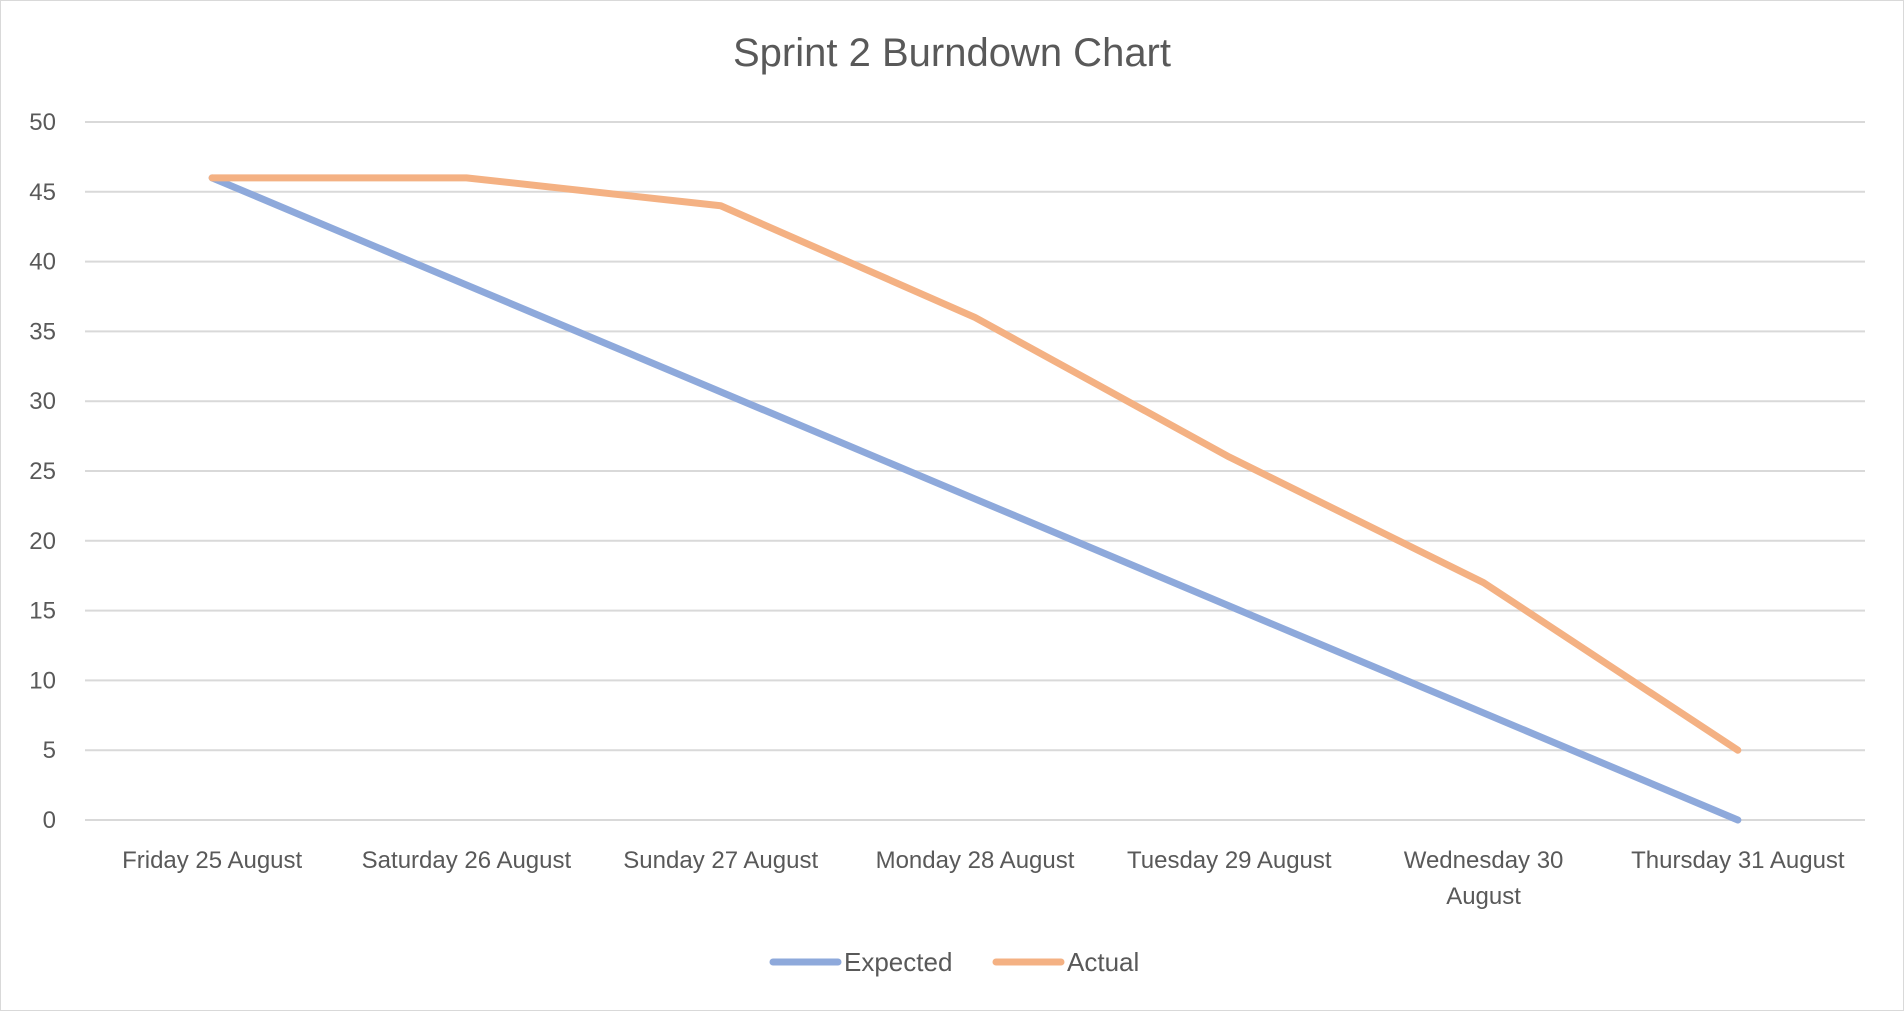 The height and width of the screenshot is (1011, 1904). I want to click on x-tick-label: Sunday 27 August, so click(720, 860).